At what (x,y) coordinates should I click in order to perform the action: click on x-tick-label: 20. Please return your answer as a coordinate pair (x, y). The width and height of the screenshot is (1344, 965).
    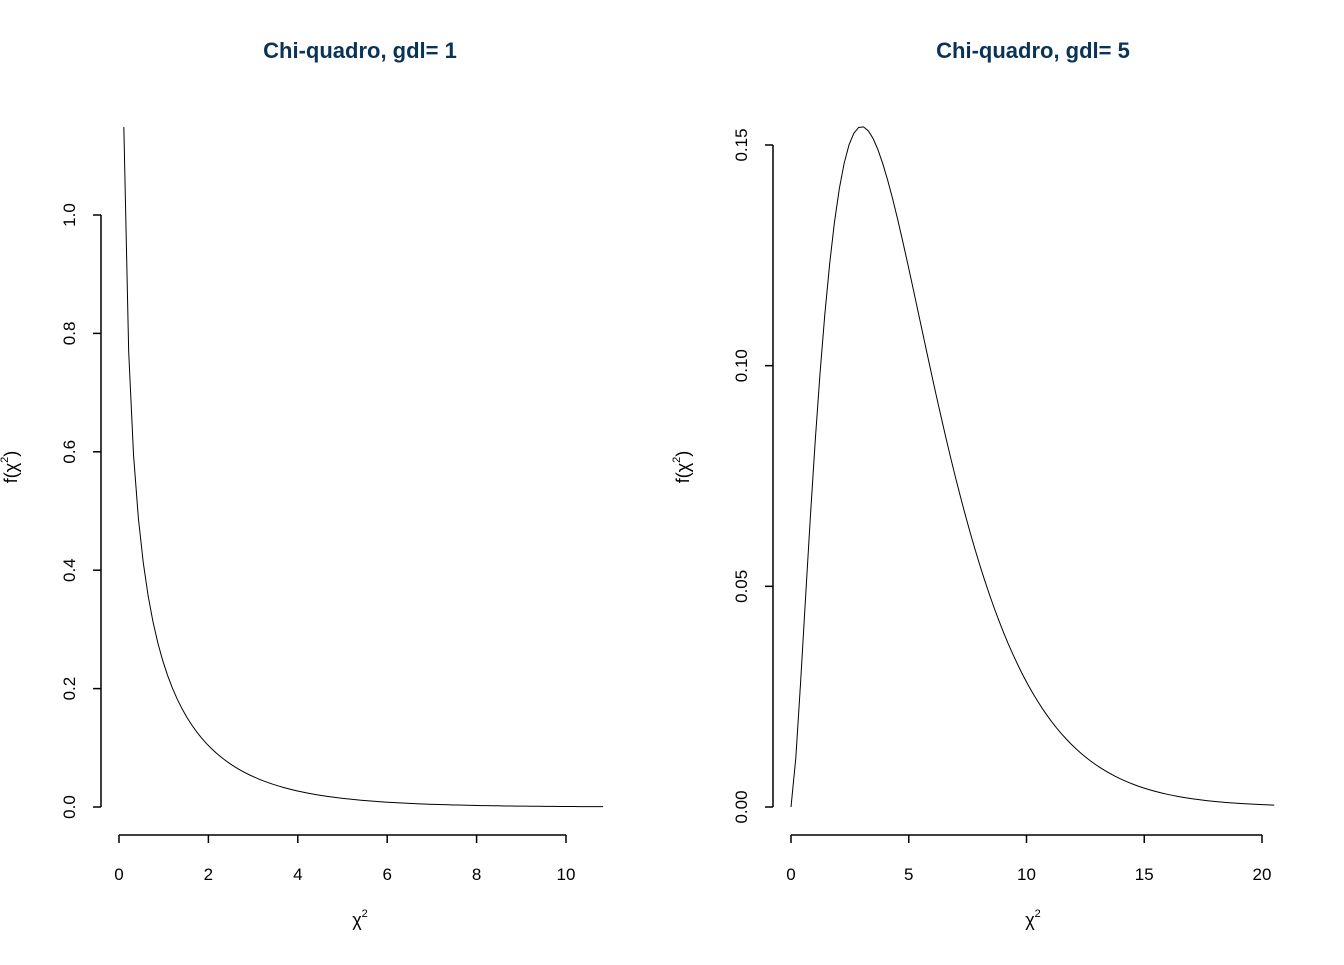
    Looking at the image, I should click on (1262, 874).